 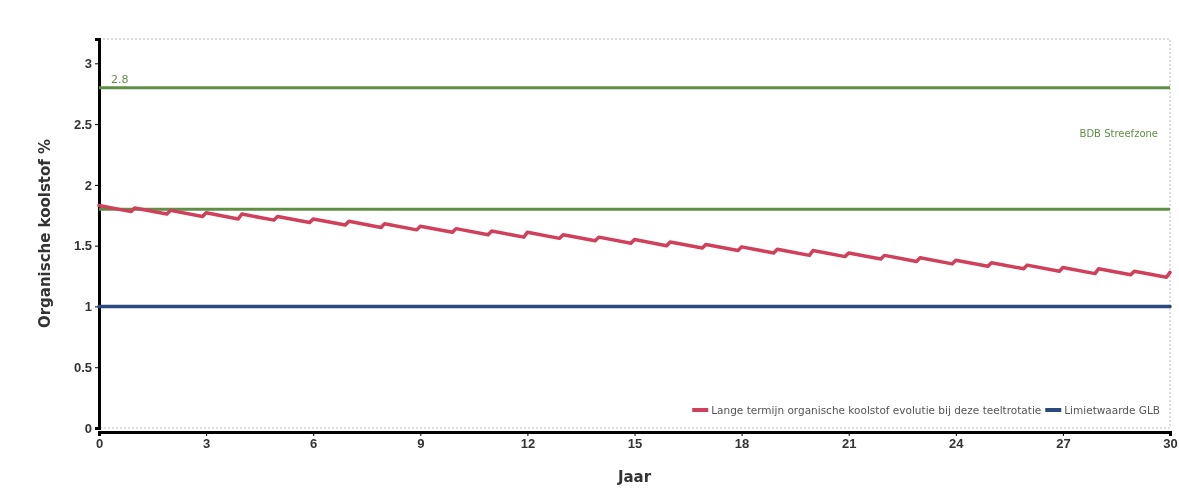 What do you see at coordinates (82, 246) in the screenshot?
I see `y-tick-label: 1.5` at bounding box center [82, 246].